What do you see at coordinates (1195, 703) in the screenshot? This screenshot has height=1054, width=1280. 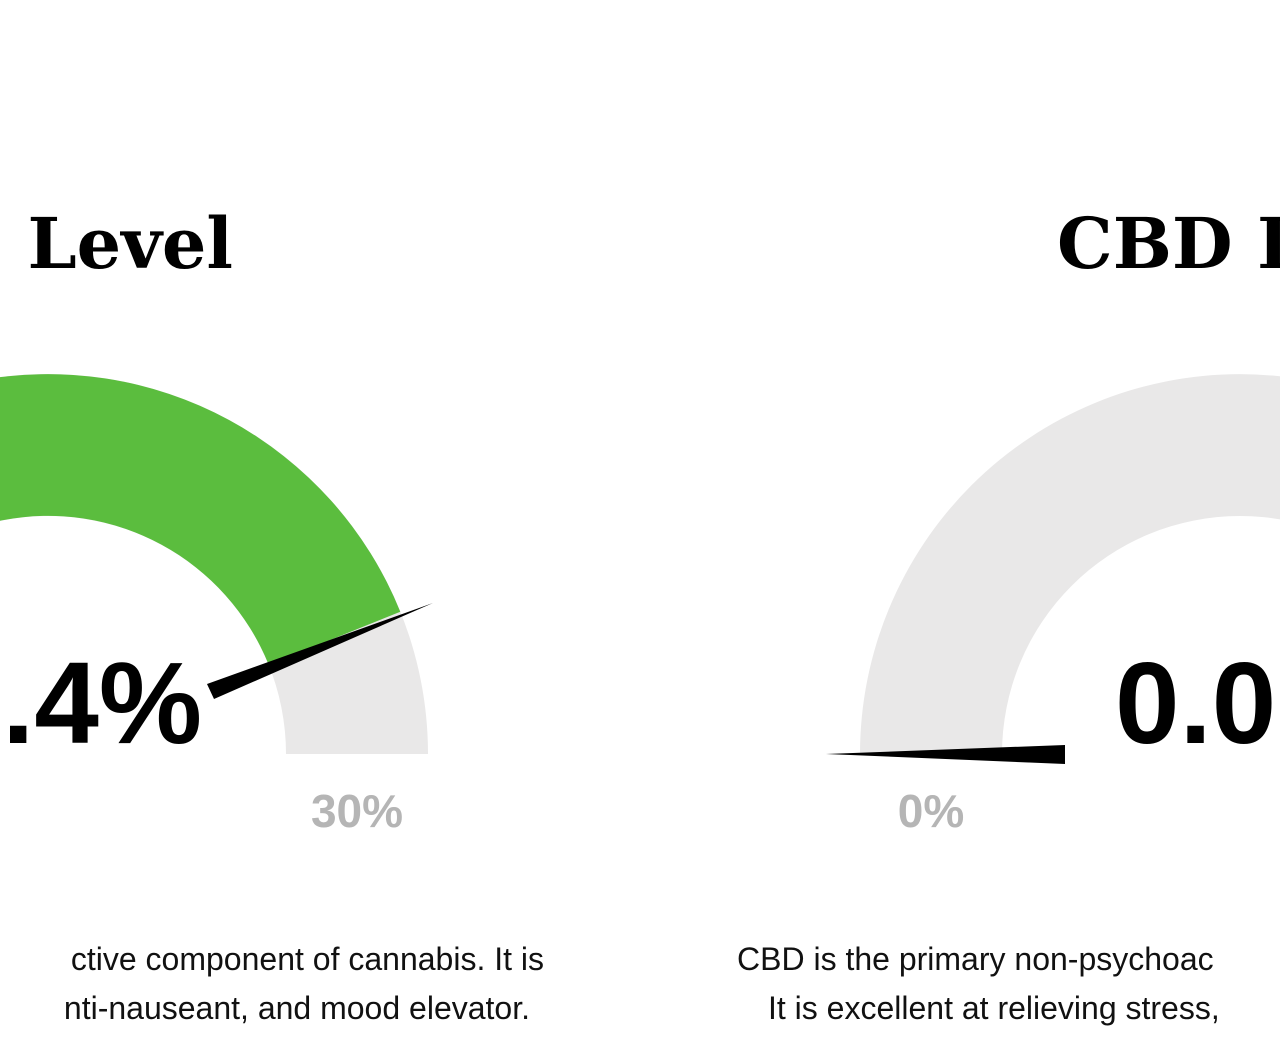 I see `gauge-value: 0.0` at bounding box center [1195, 703].